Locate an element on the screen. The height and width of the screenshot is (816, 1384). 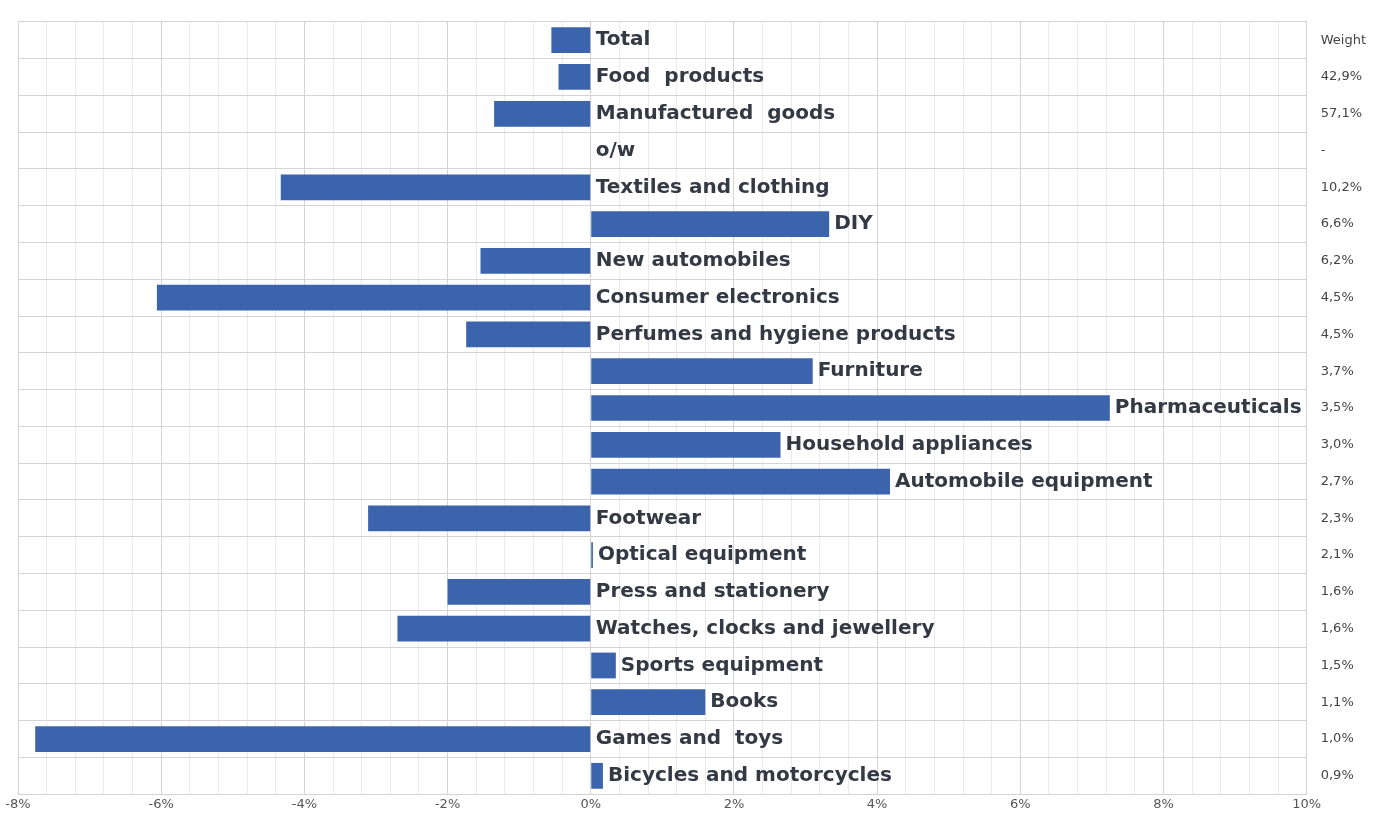
y2-tick-label: 3,5% is located at coordinates (1337, 407).